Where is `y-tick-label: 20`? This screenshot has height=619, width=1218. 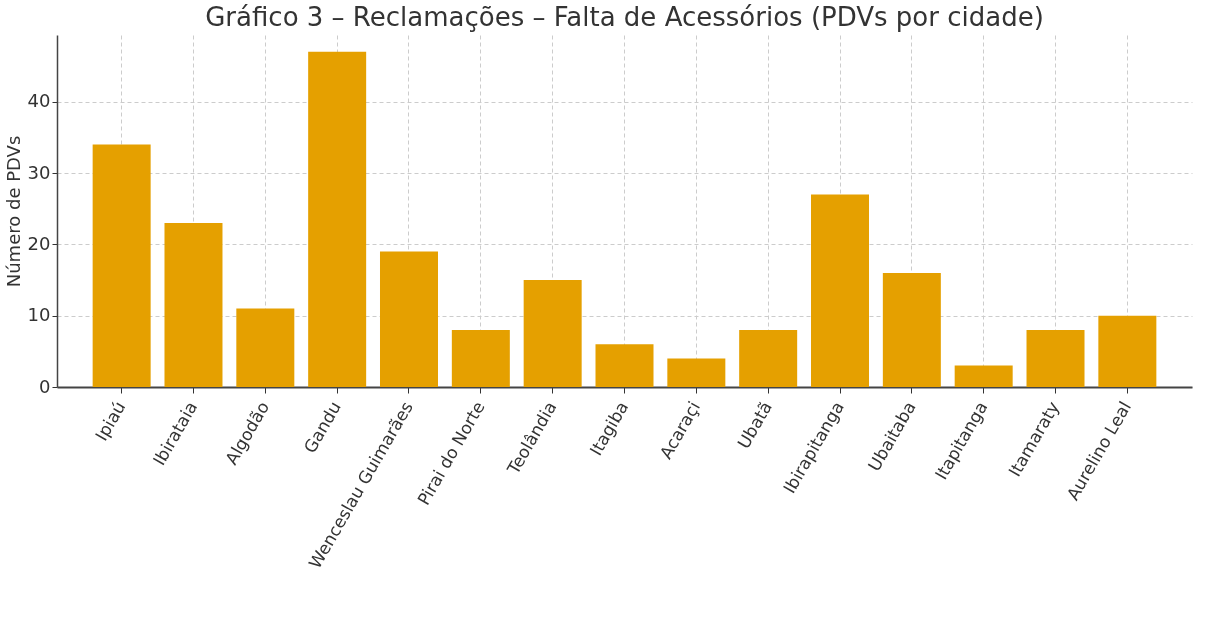
y-tick-label: 20 is located at coordinates (39, 243).